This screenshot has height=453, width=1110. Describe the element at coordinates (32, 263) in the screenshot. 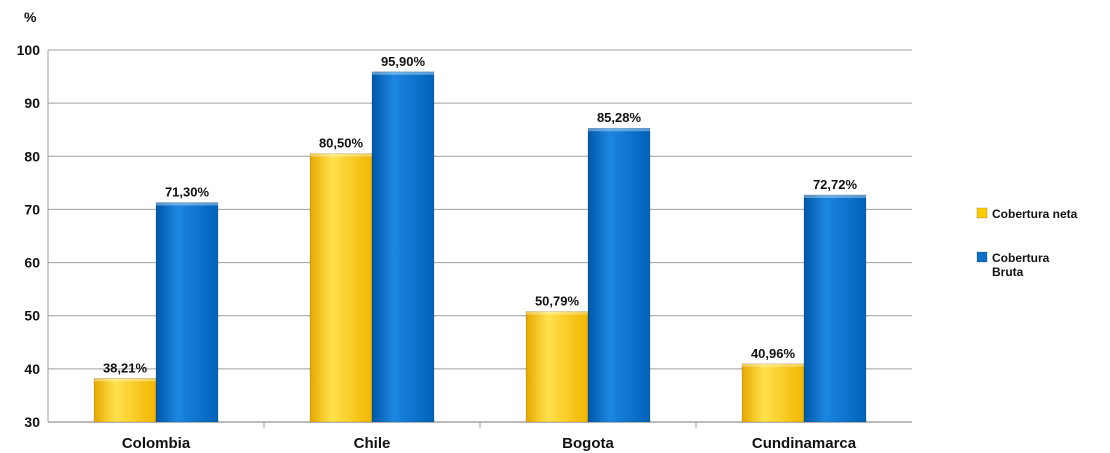

I see `y-tick-label: 60` at that location.